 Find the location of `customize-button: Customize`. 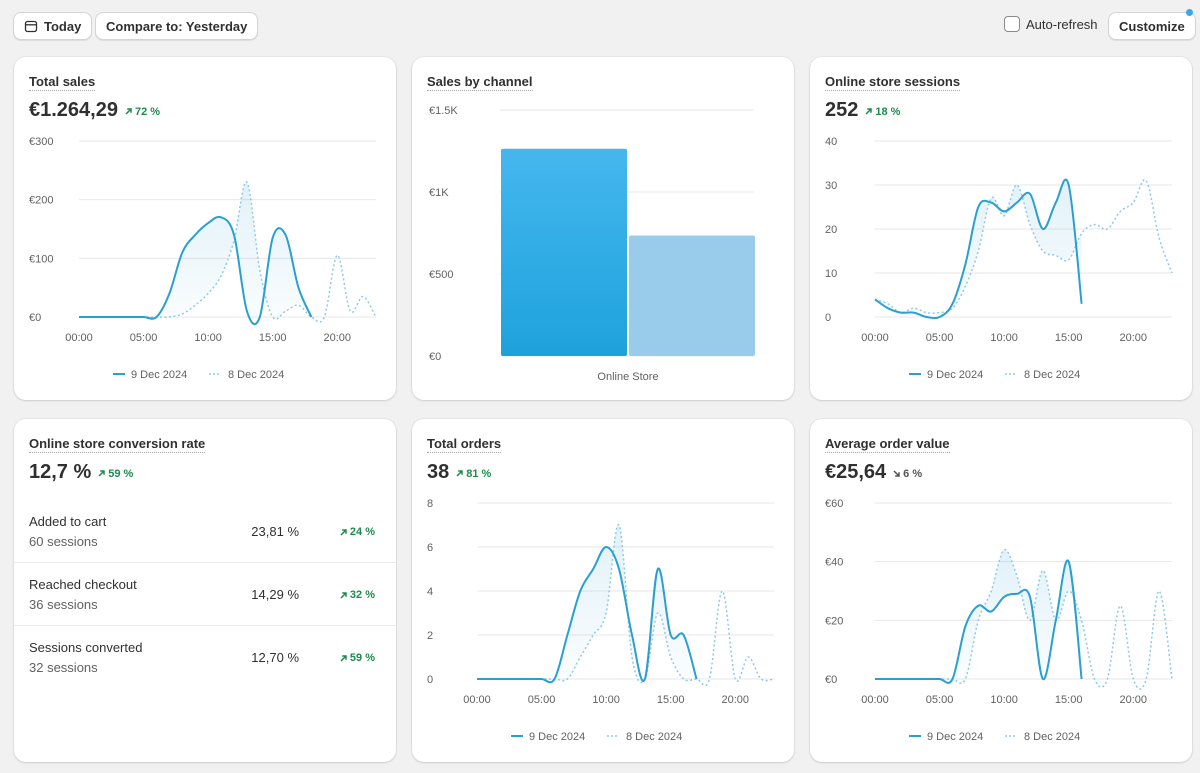

customize-button: Customize is located at coordinates (1152, 26).